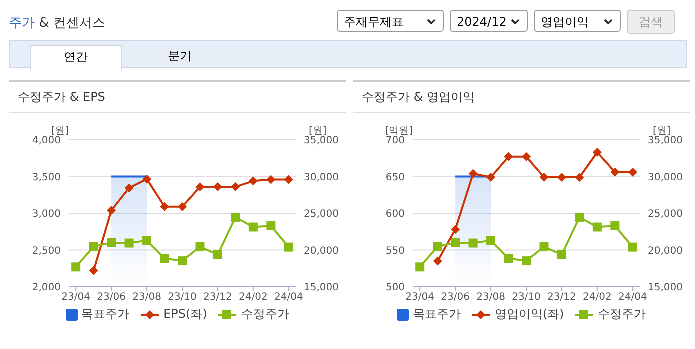  What do you see at coordinates (46, 141) in the screenshot?
I see `y-tick-label: 4,000` at bounding box center [46, 141].